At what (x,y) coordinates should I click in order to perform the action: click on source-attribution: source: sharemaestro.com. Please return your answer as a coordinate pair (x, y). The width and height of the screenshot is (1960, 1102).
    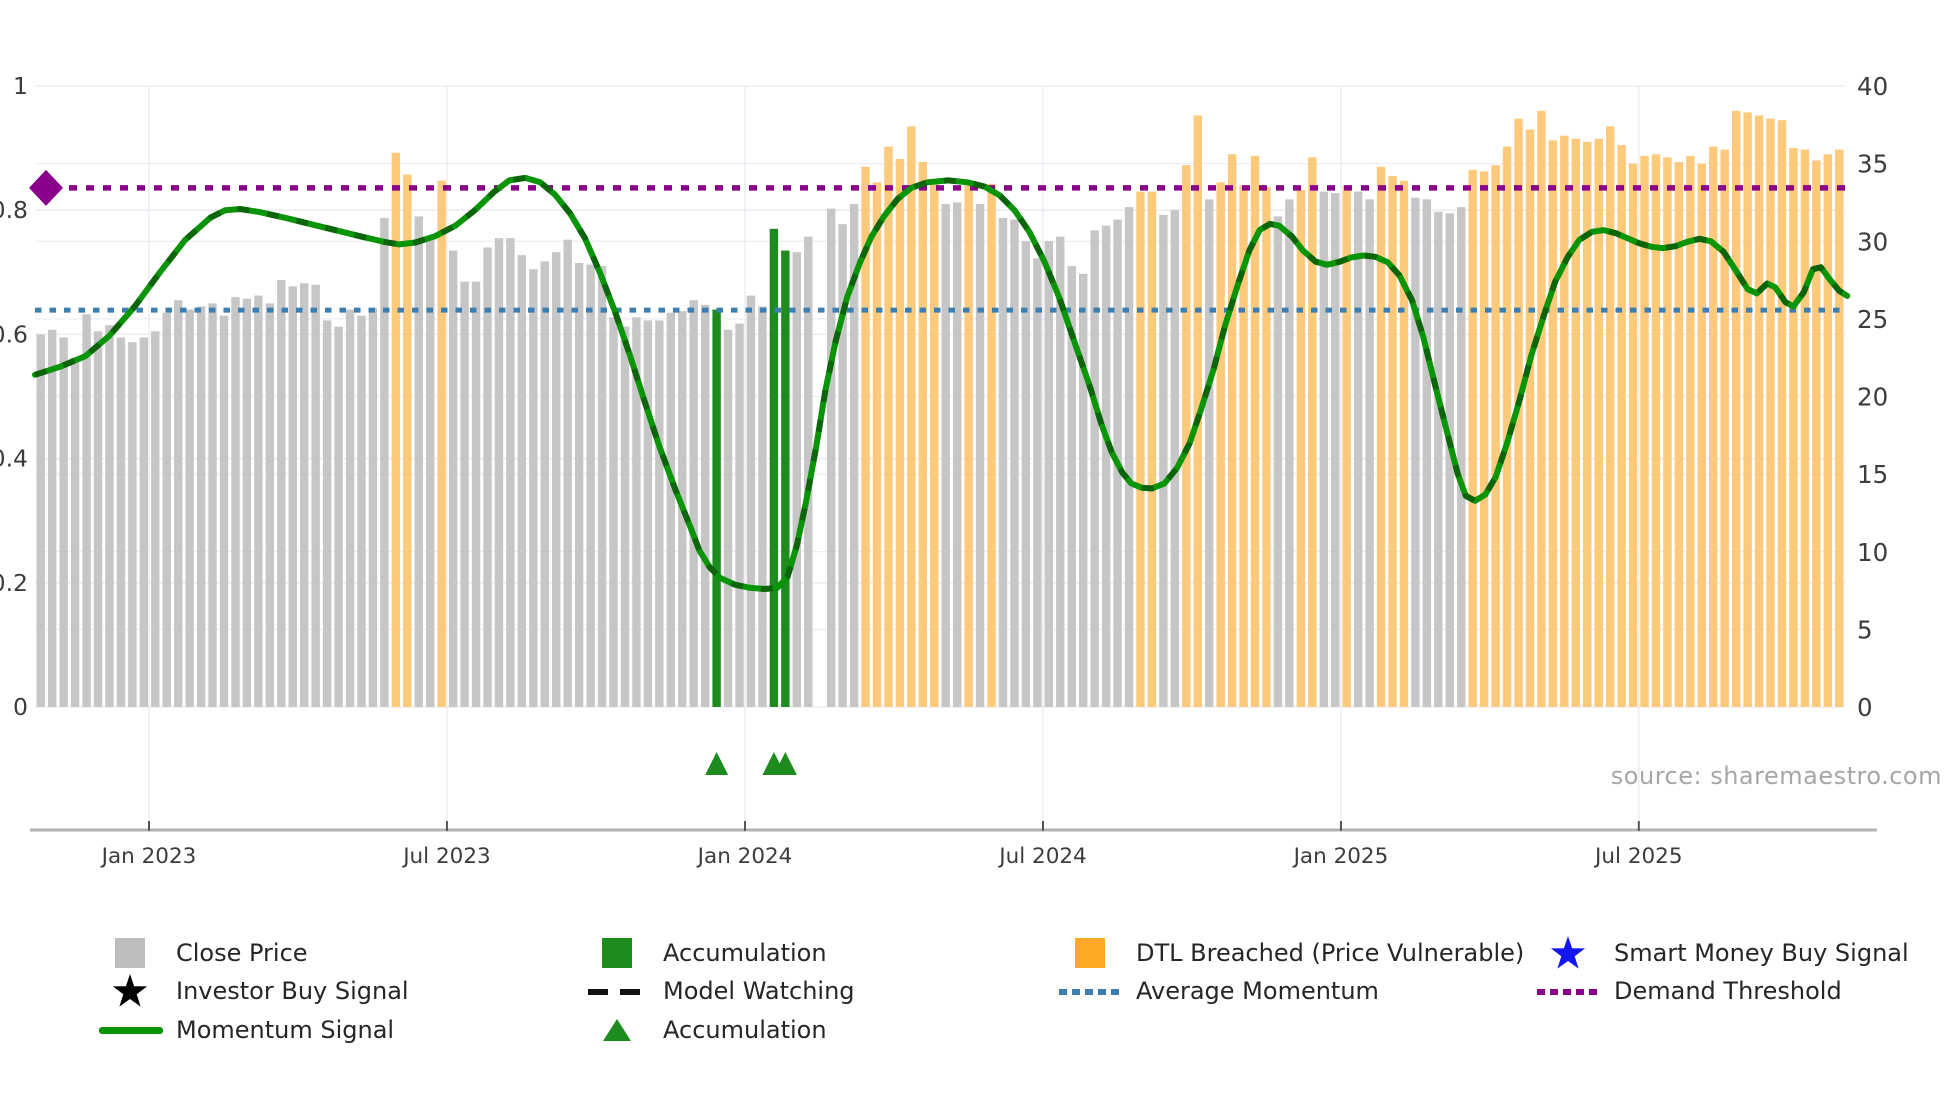
    Looking at the image, I should click on (1776, 776).